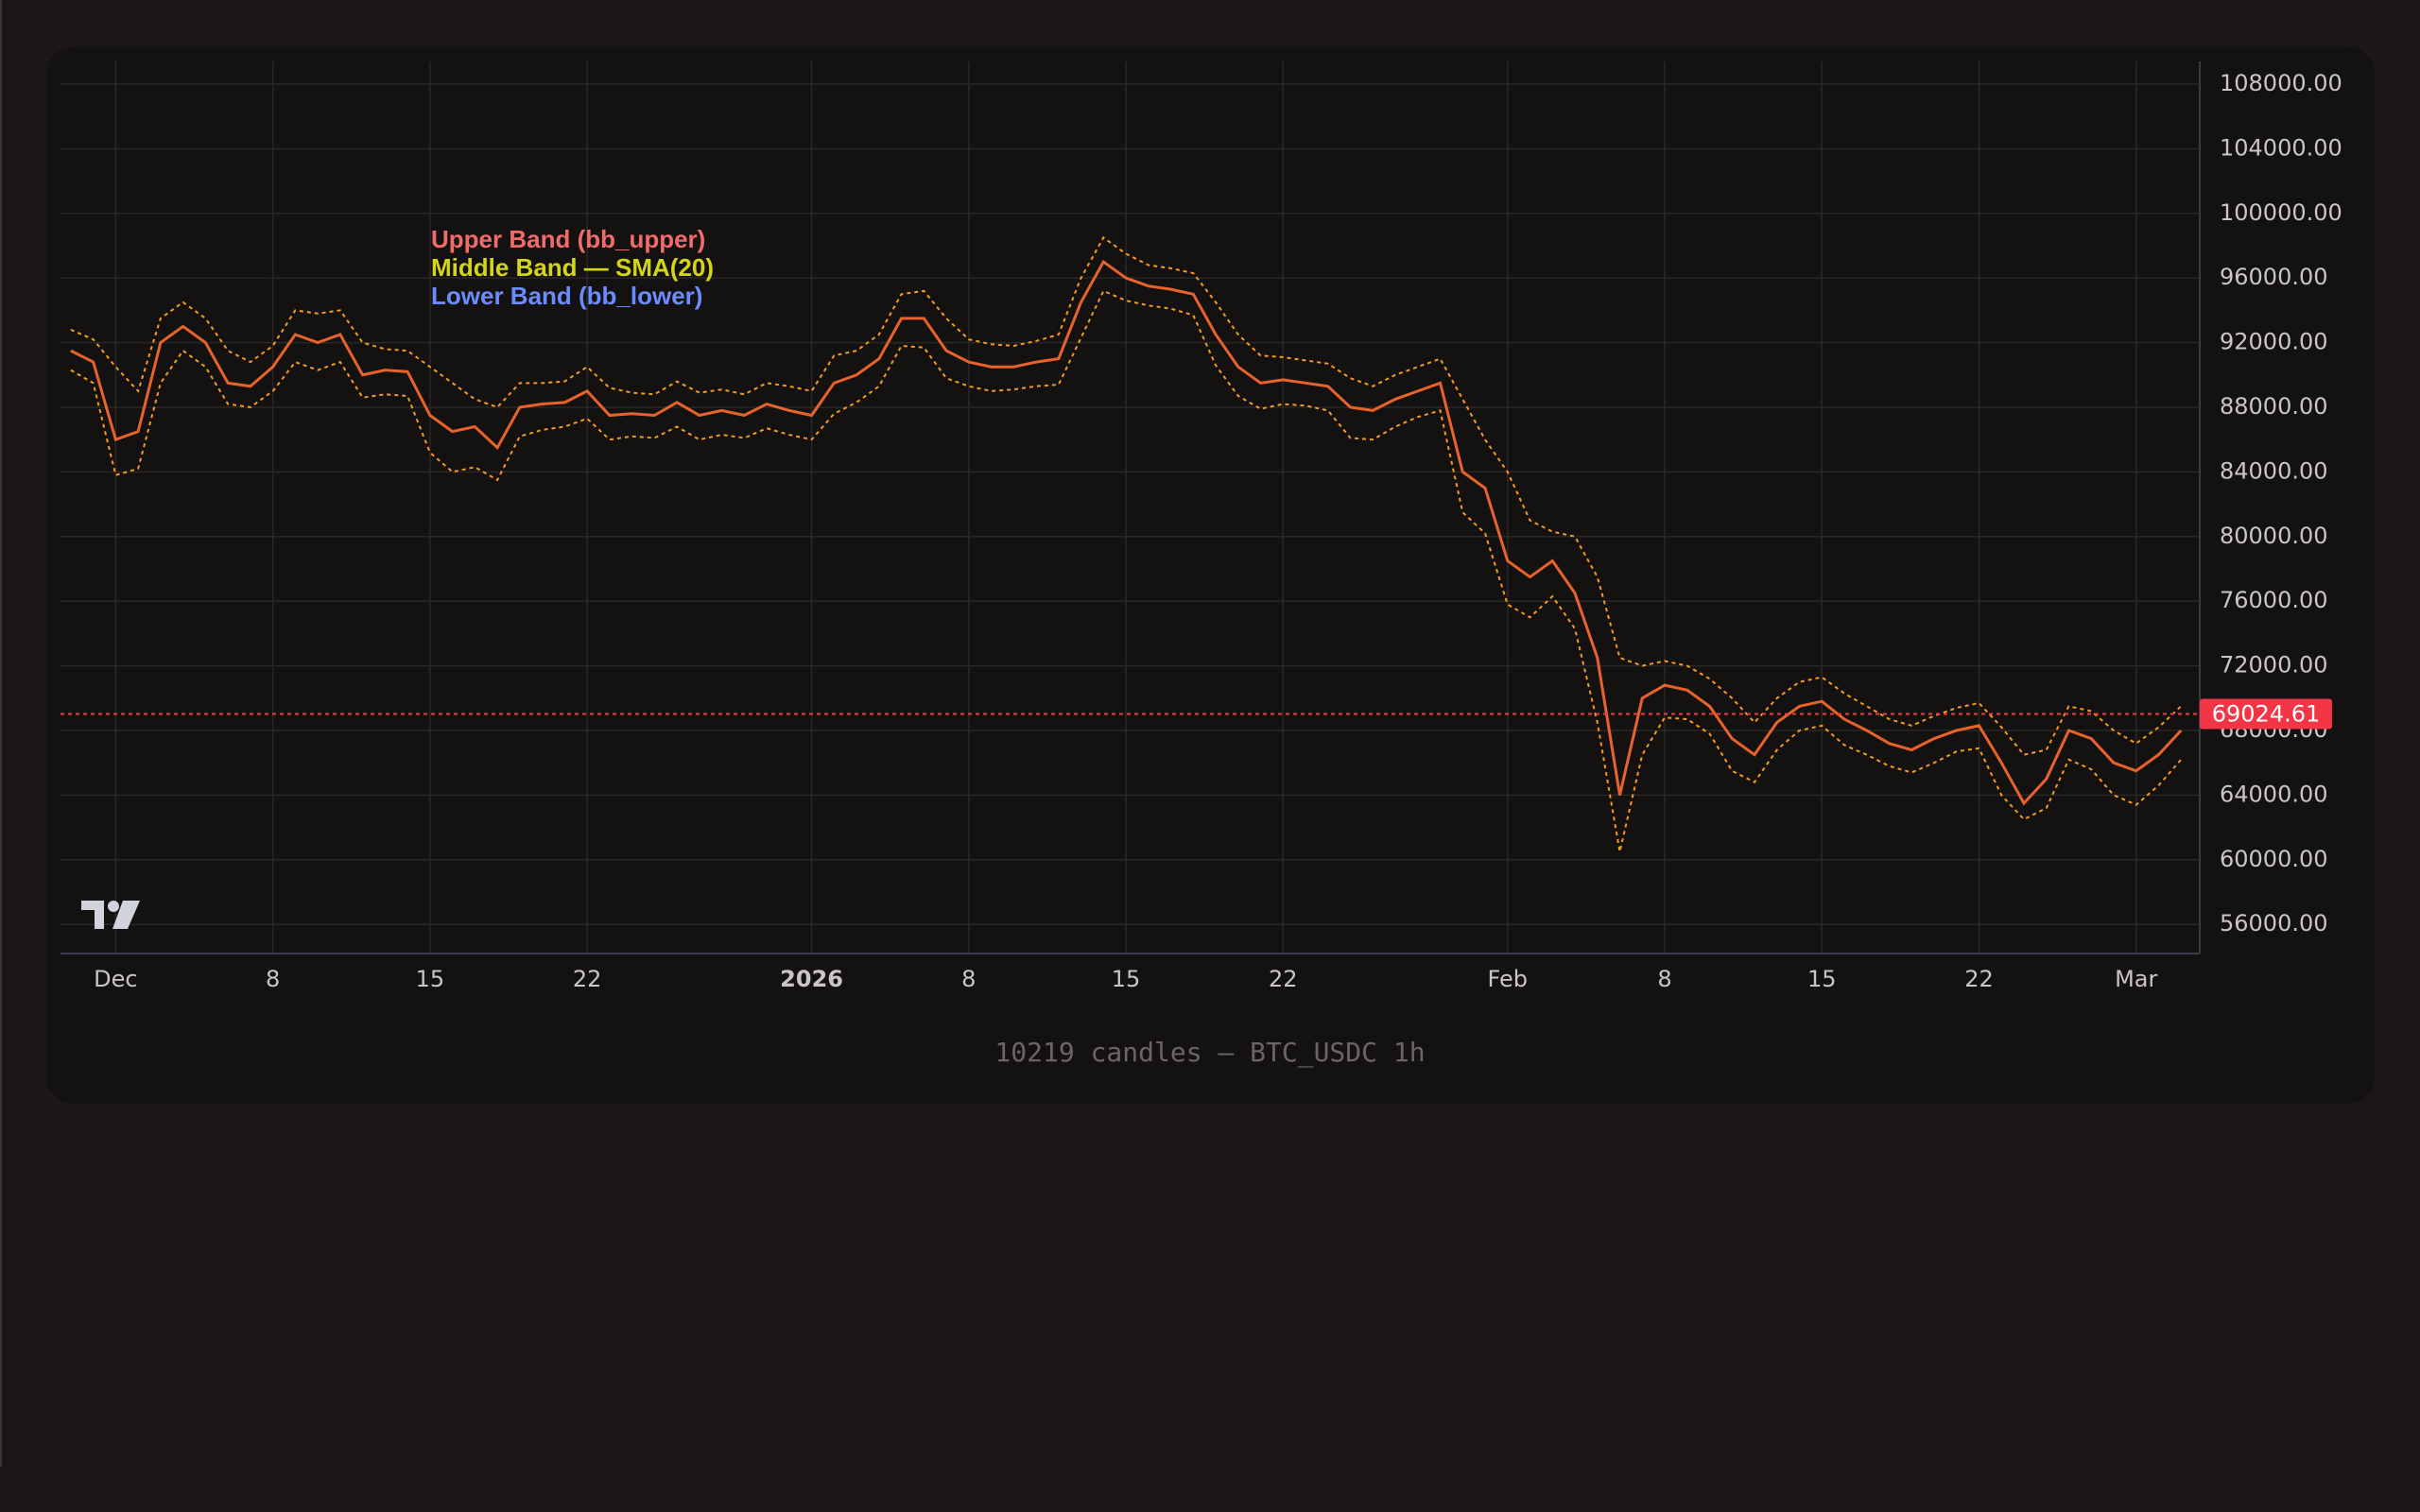 The image size is (2420, 1512). I want to click on y-tick-label: 88000.00, so click(2274, 406).